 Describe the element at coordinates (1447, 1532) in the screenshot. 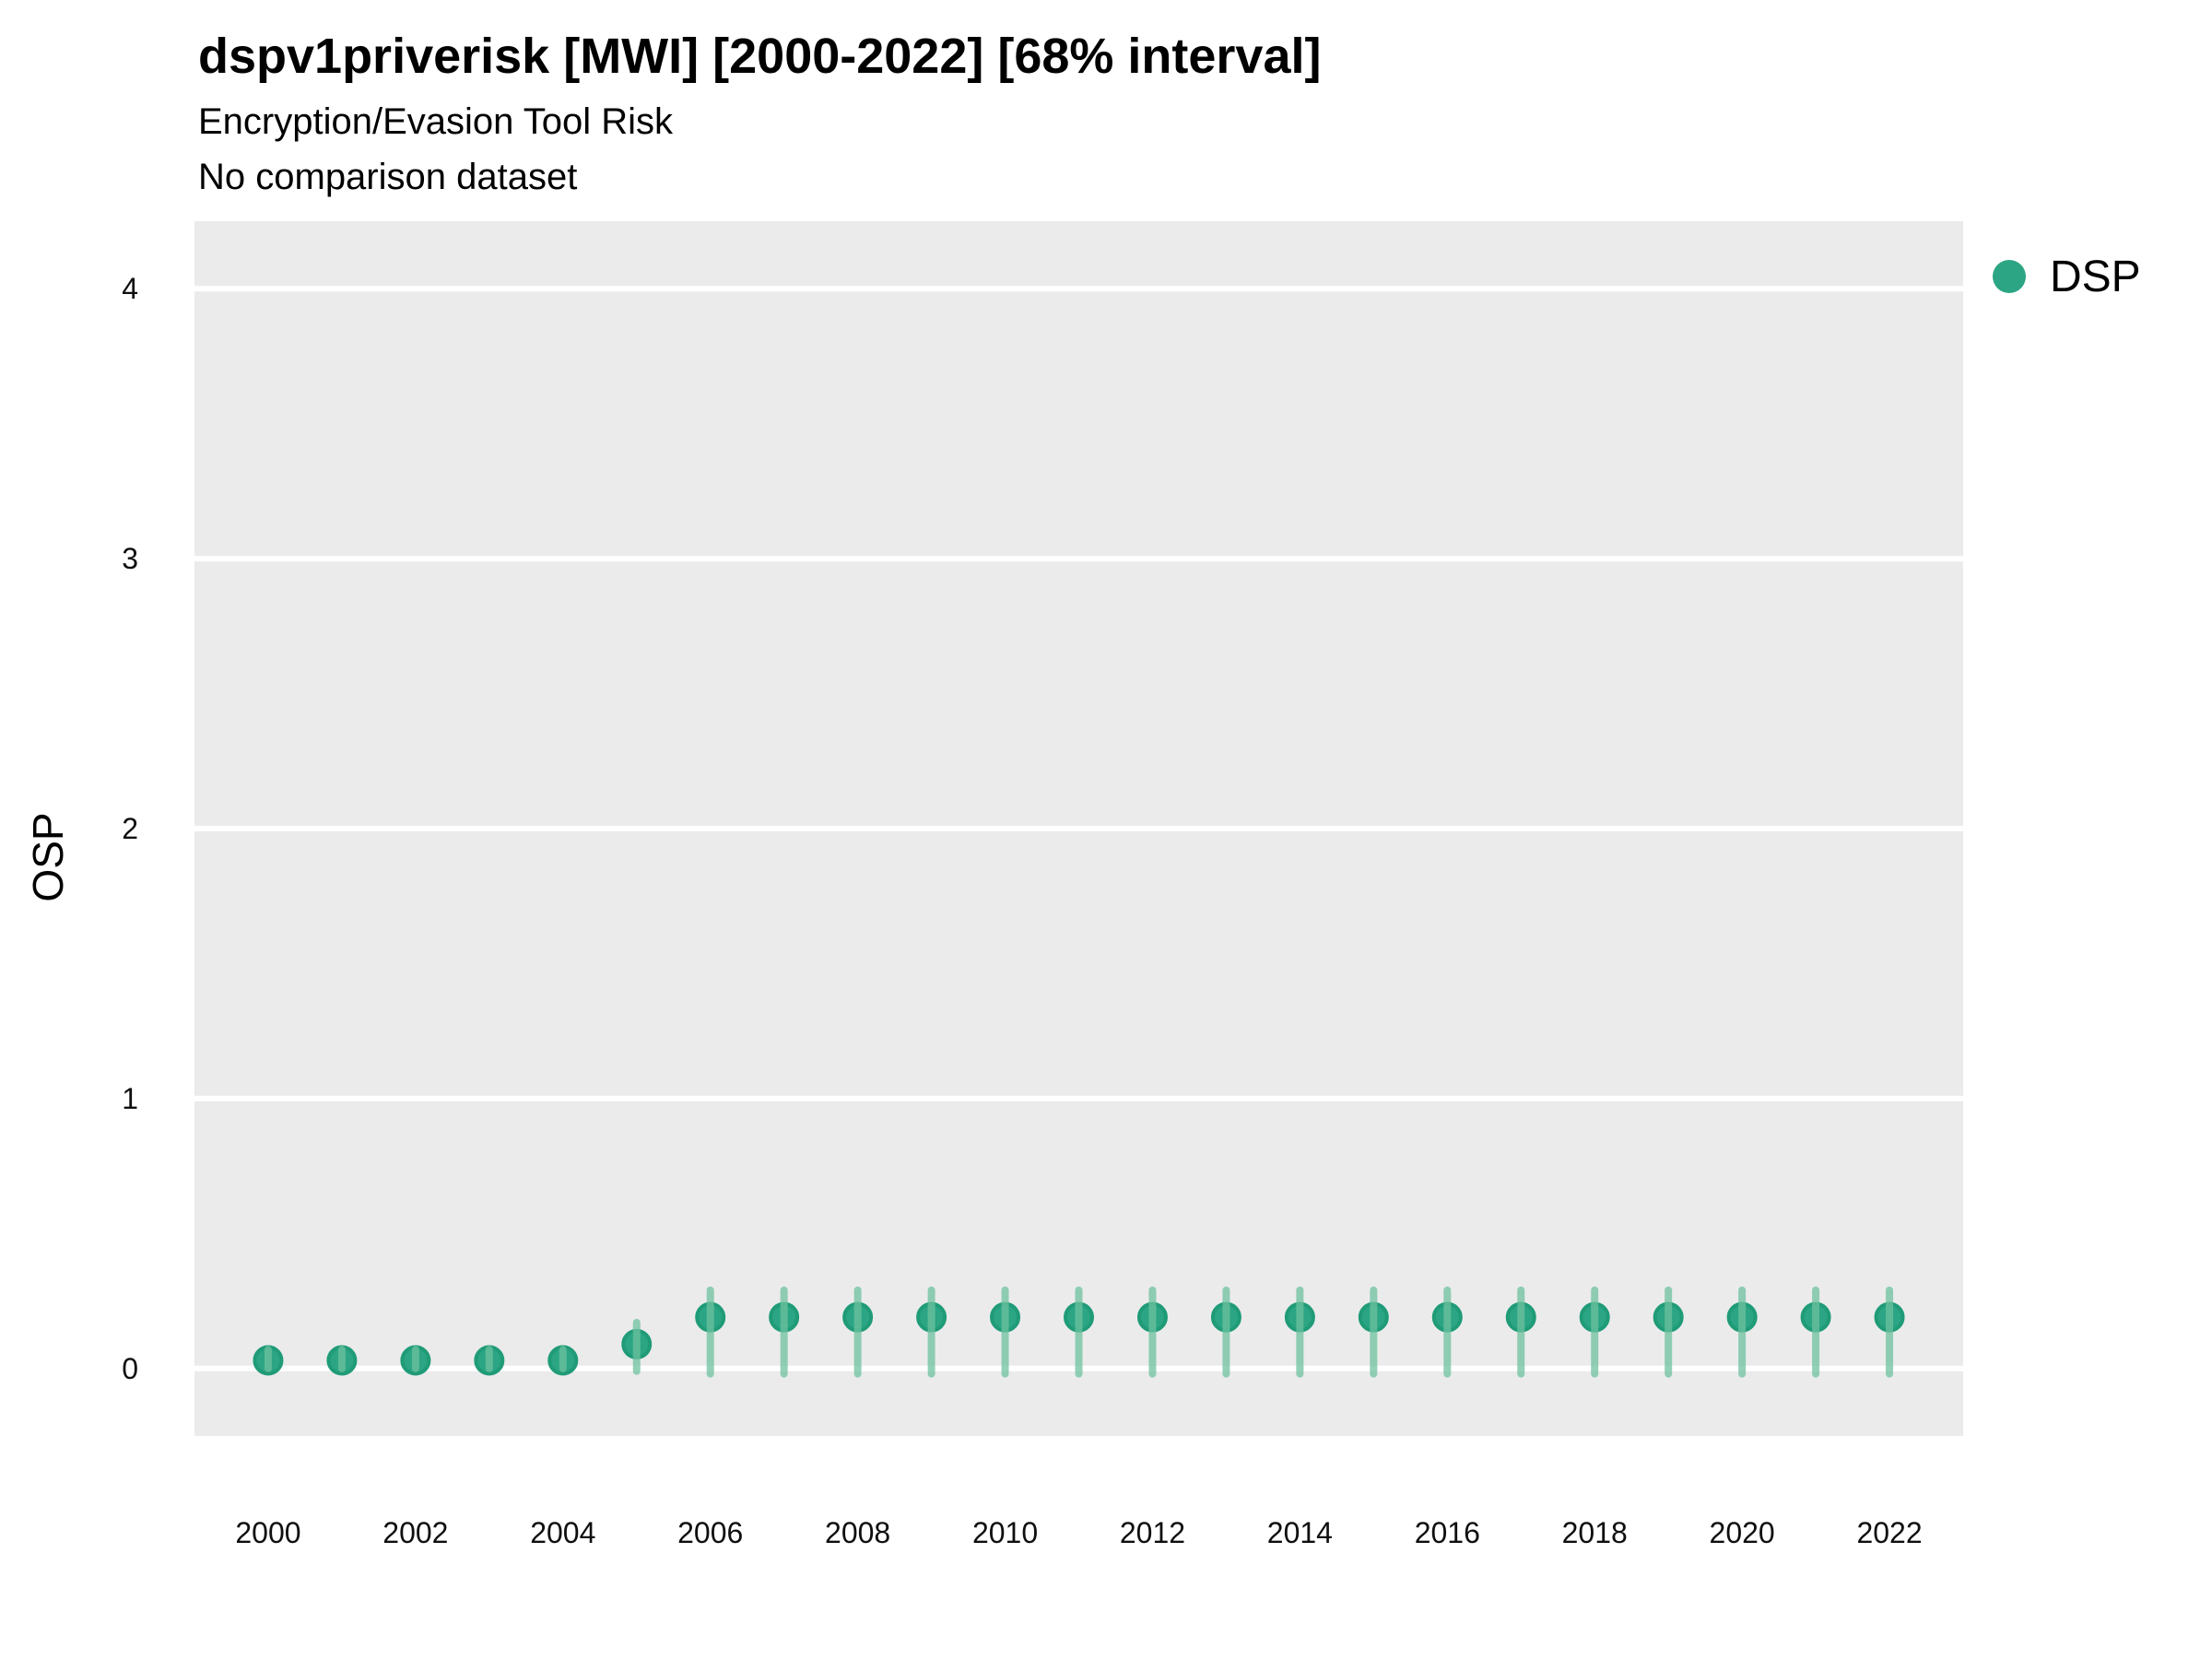

I see `x-tick-label-2016: 2016` at that location.